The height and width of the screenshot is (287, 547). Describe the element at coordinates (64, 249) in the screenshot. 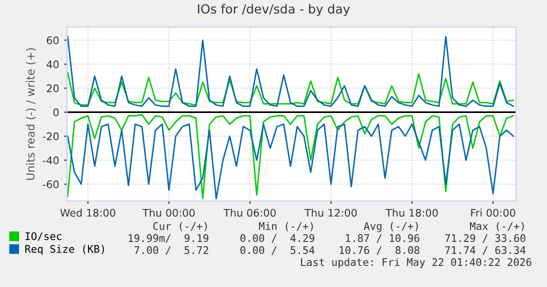

I see `legend-label: Req Size (KB)` at that location.